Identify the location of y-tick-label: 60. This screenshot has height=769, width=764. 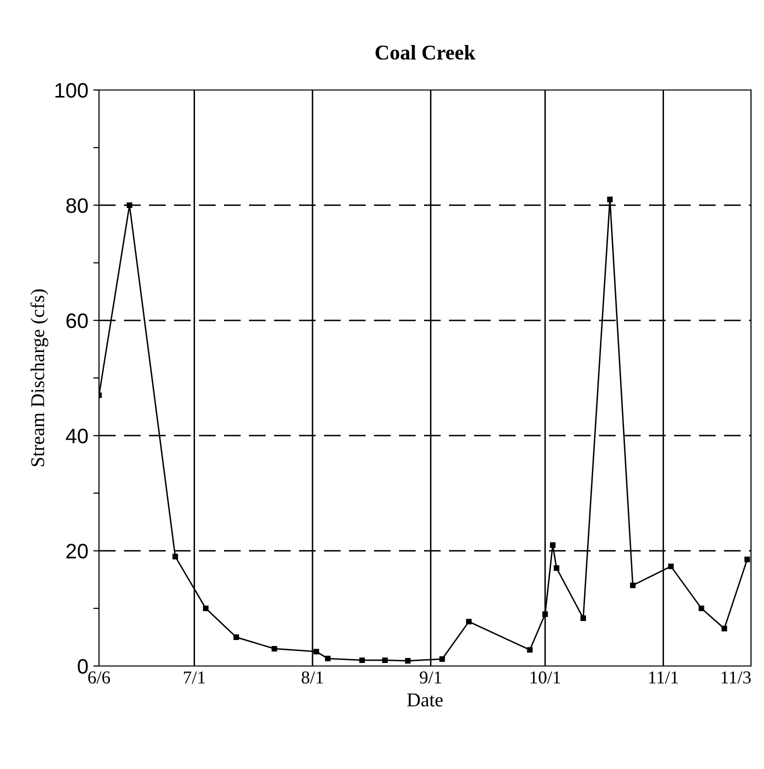
(77, 320).